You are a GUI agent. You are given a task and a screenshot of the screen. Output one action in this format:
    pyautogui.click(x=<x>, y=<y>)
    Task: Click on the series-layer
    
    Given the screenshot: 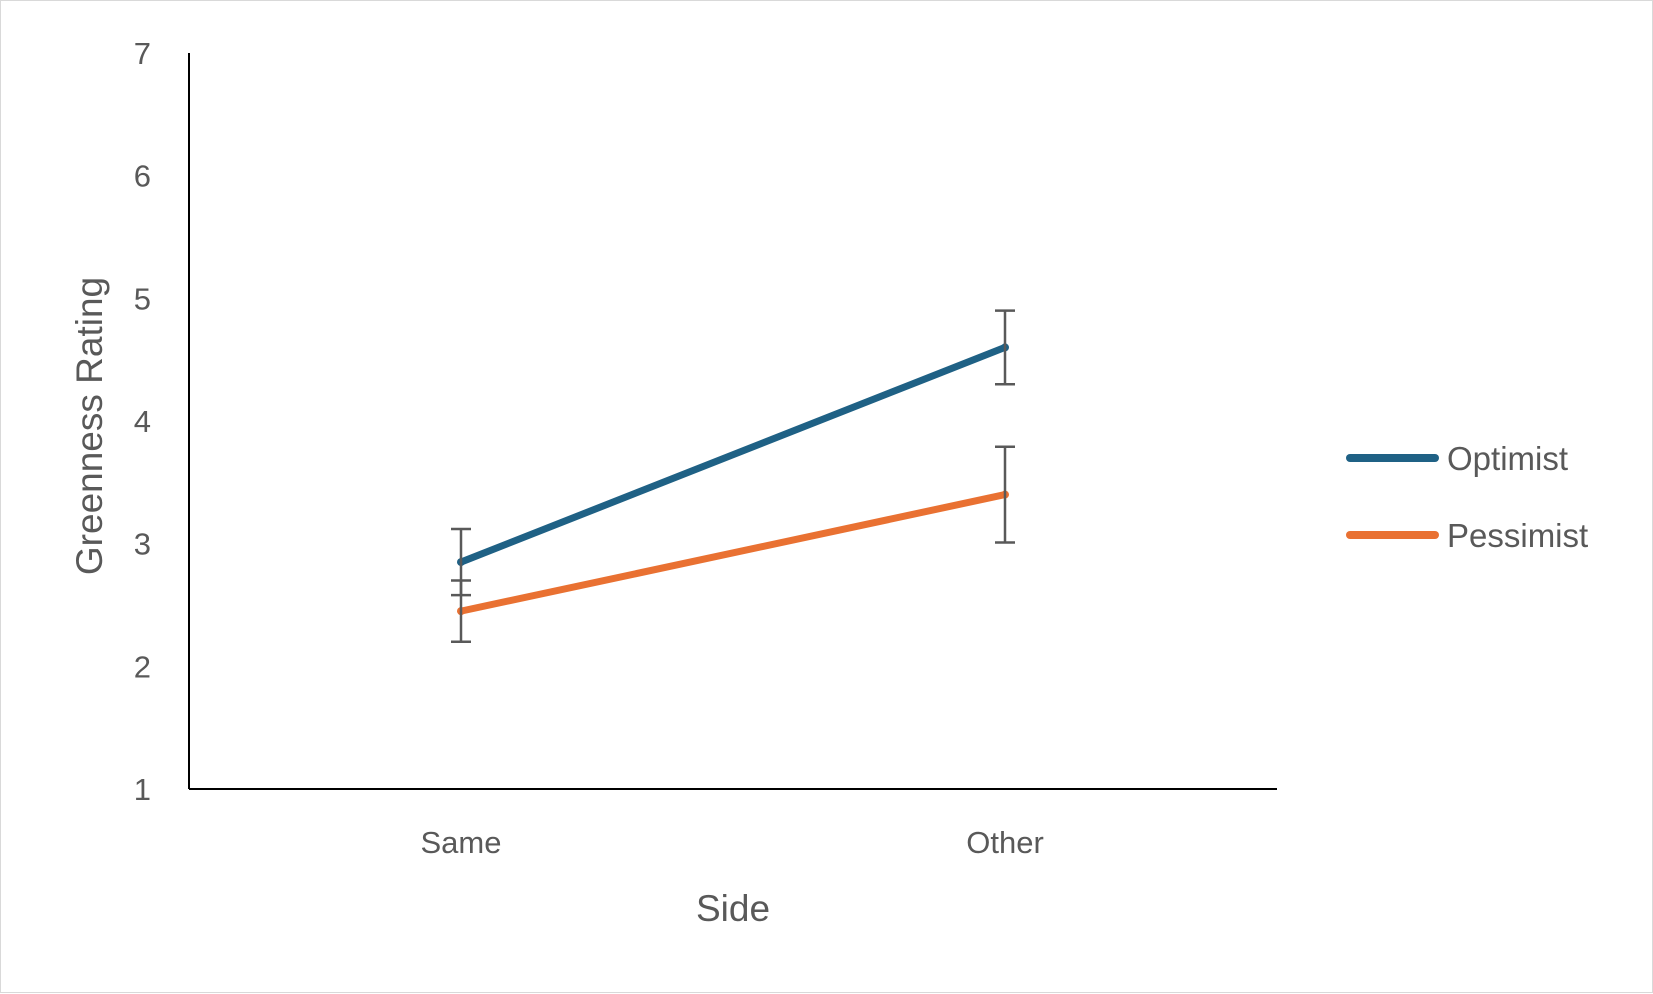 What is the action you would take?
    pyautogui.click(x=733, y=479)
    